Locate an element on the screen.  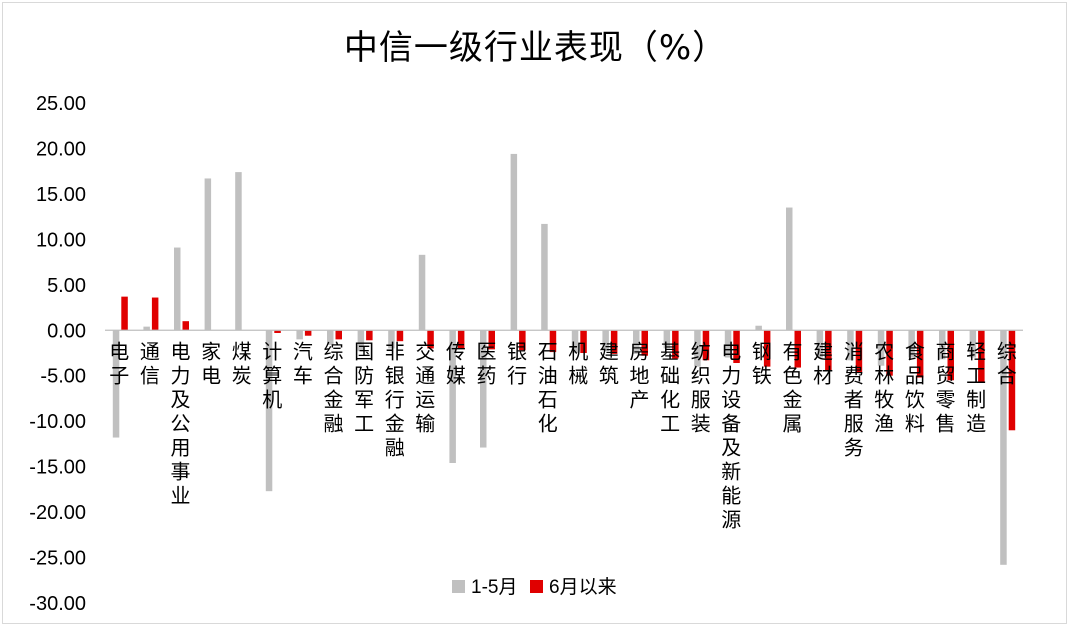
category-label: 轻工制造 is located at coordinates (976, 387).